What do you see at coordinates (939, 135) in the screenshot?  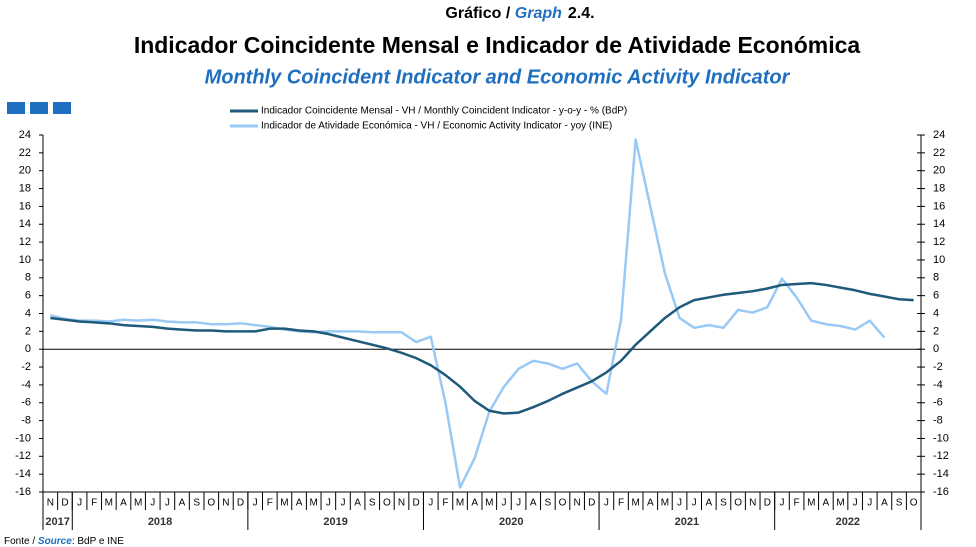 I see `y2-tick-label: 24` at bounding box center [939, 135].